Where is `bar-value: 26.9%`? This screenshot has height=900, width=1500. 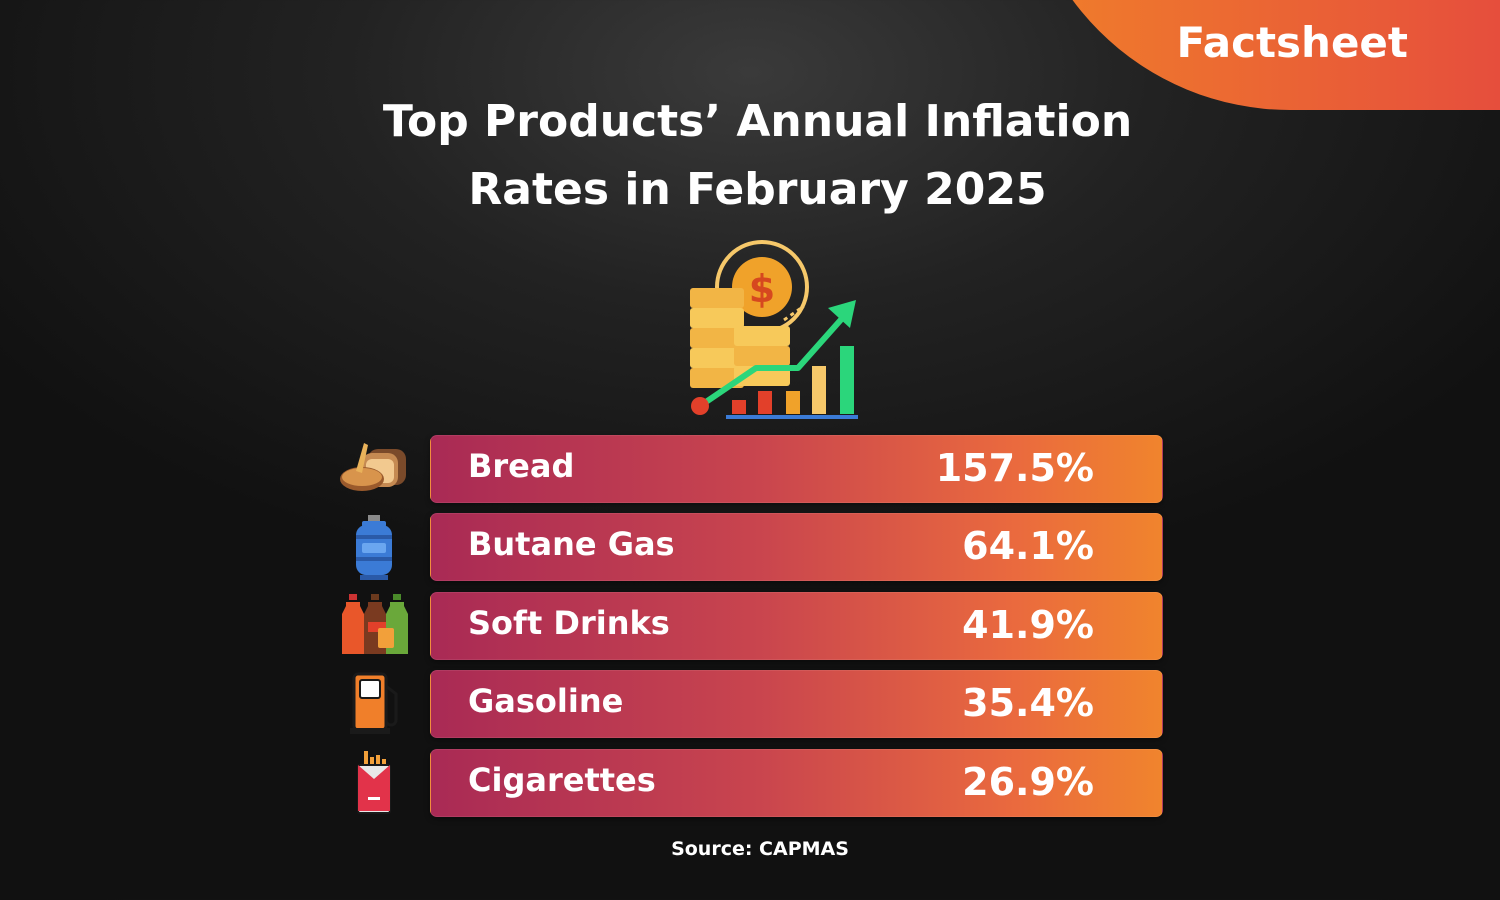
bar-value: 26.9% is located at coordinates (1028, 782).